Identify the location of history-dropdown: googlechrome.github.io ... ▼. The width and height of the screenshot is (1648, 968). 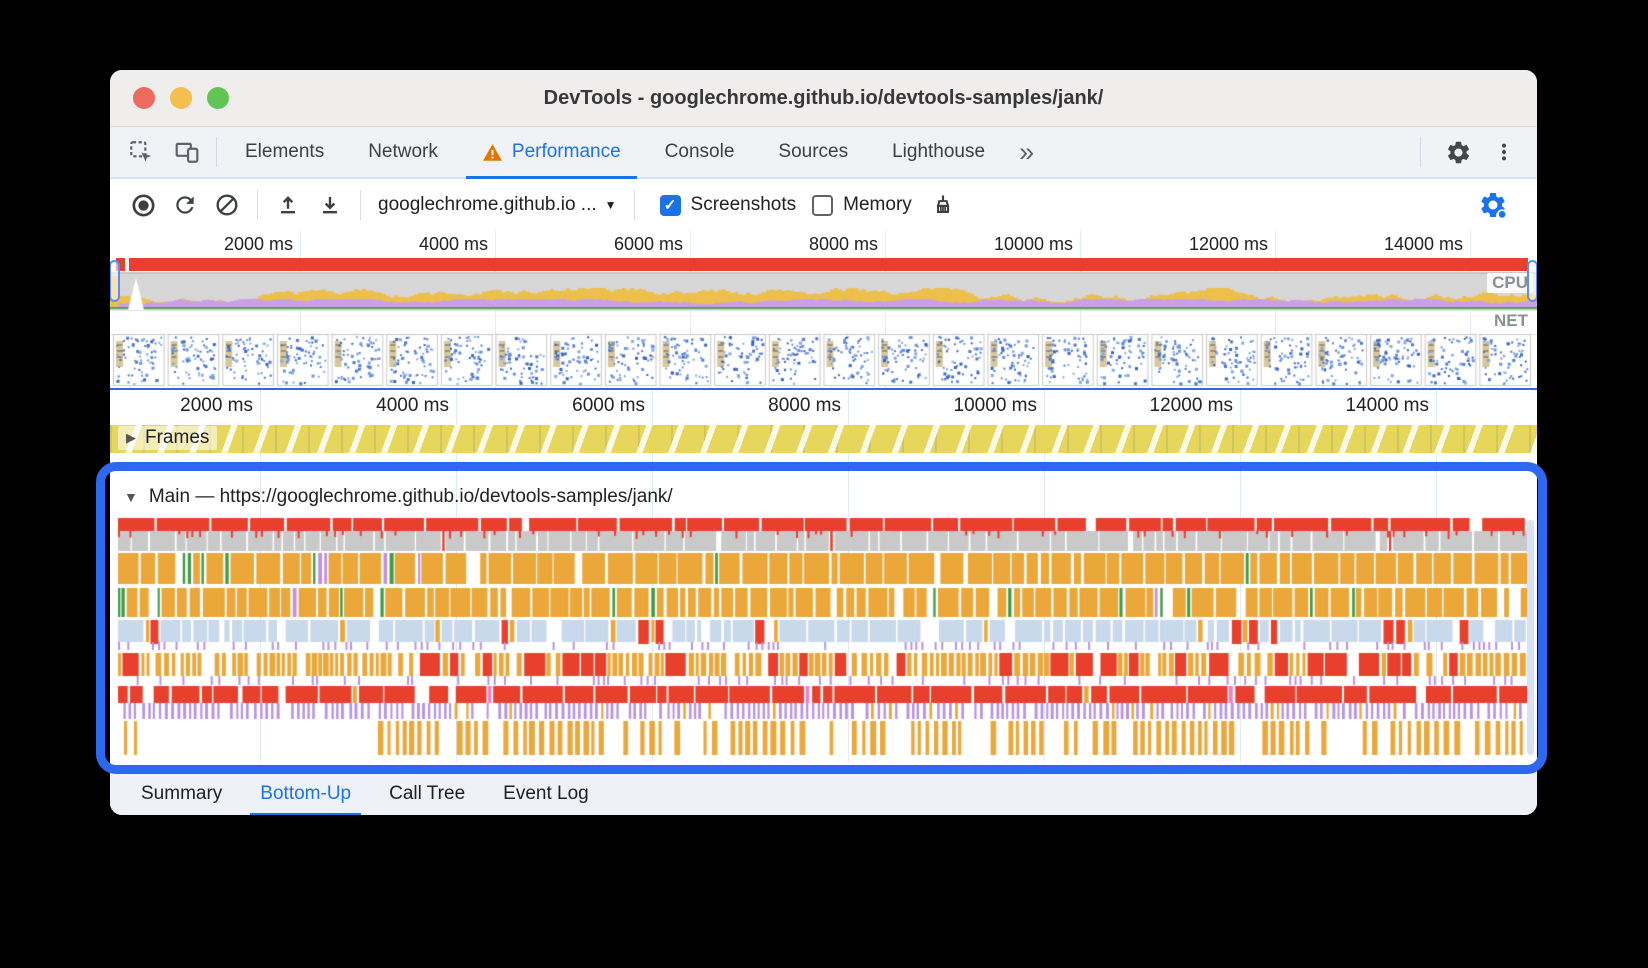
(497, 205).